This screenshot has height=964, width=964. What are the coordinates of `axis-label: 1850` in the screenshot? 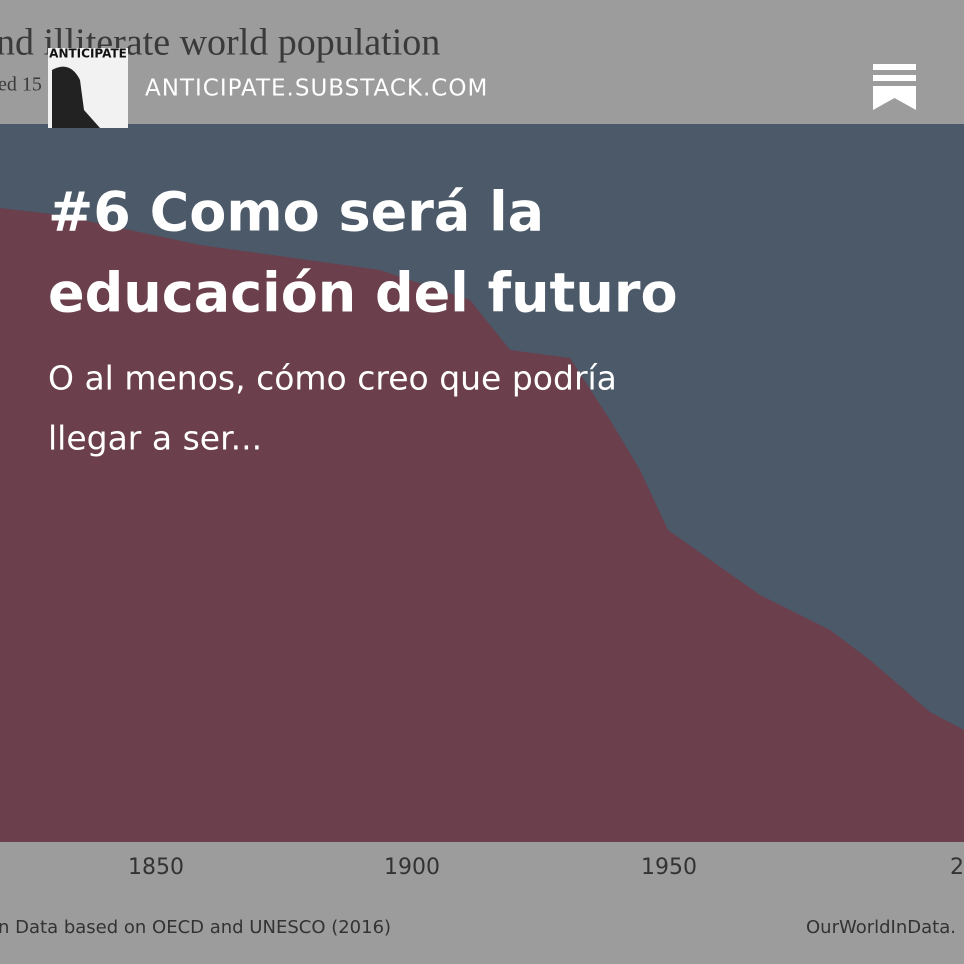 It's located at (156, 867).